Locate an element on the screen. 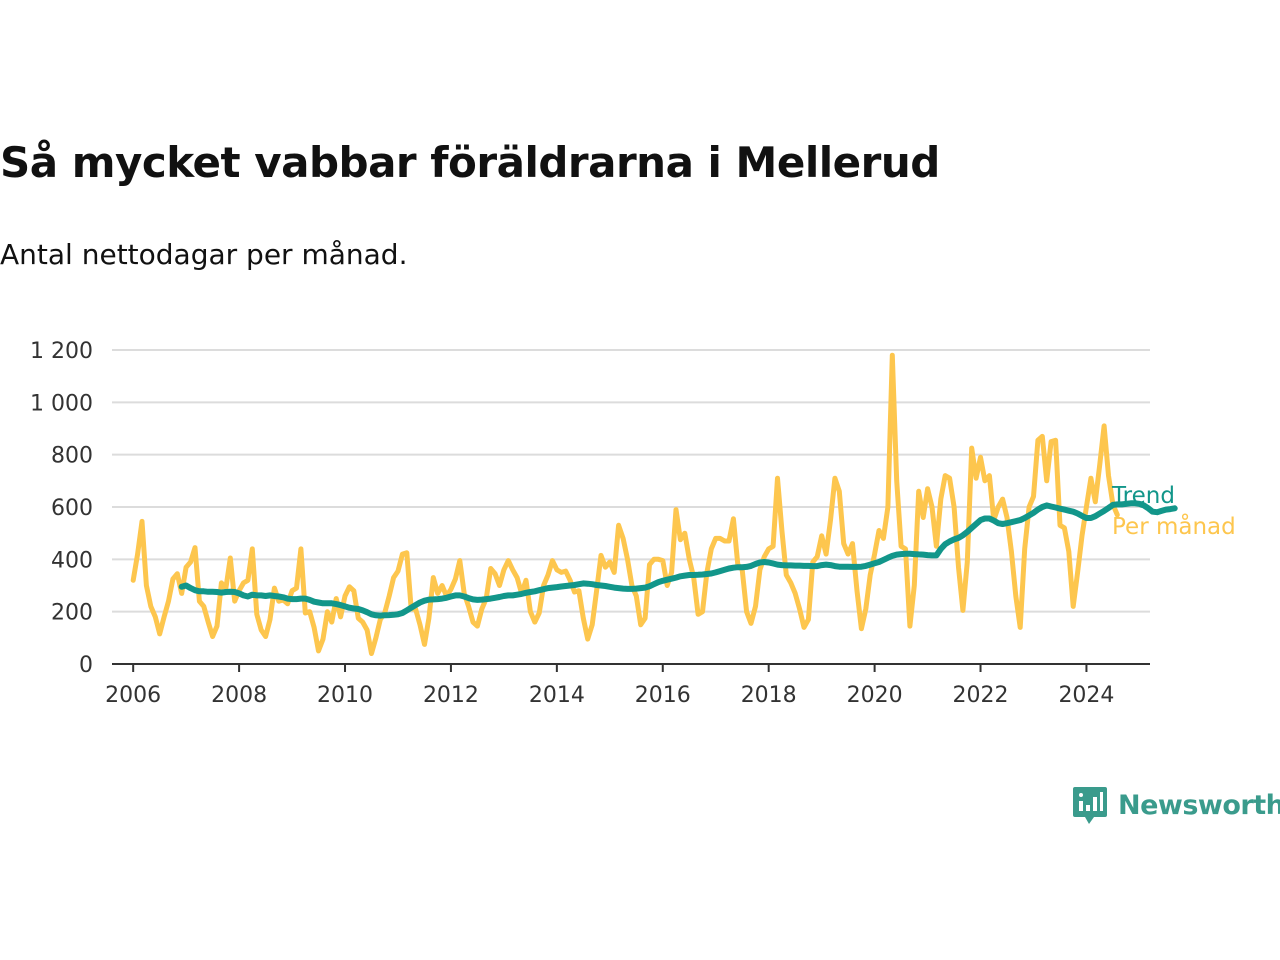 The image size is (1280, 960). brand-name: Newsworthy is located at coordinates (1199, 805).